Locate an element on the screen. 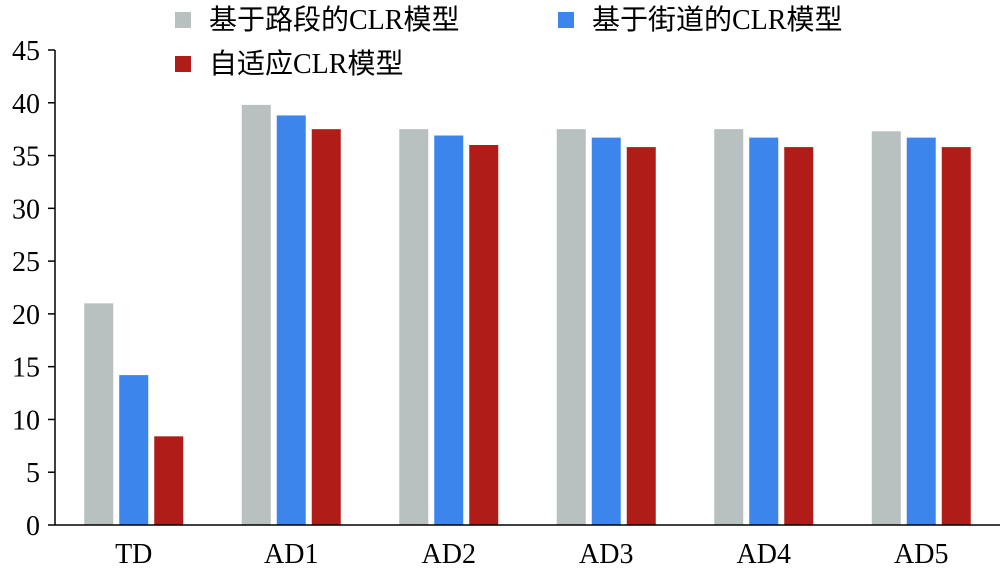  legend-label-1: 基于路段的CLR模型 is located at coordinates (334, 20).